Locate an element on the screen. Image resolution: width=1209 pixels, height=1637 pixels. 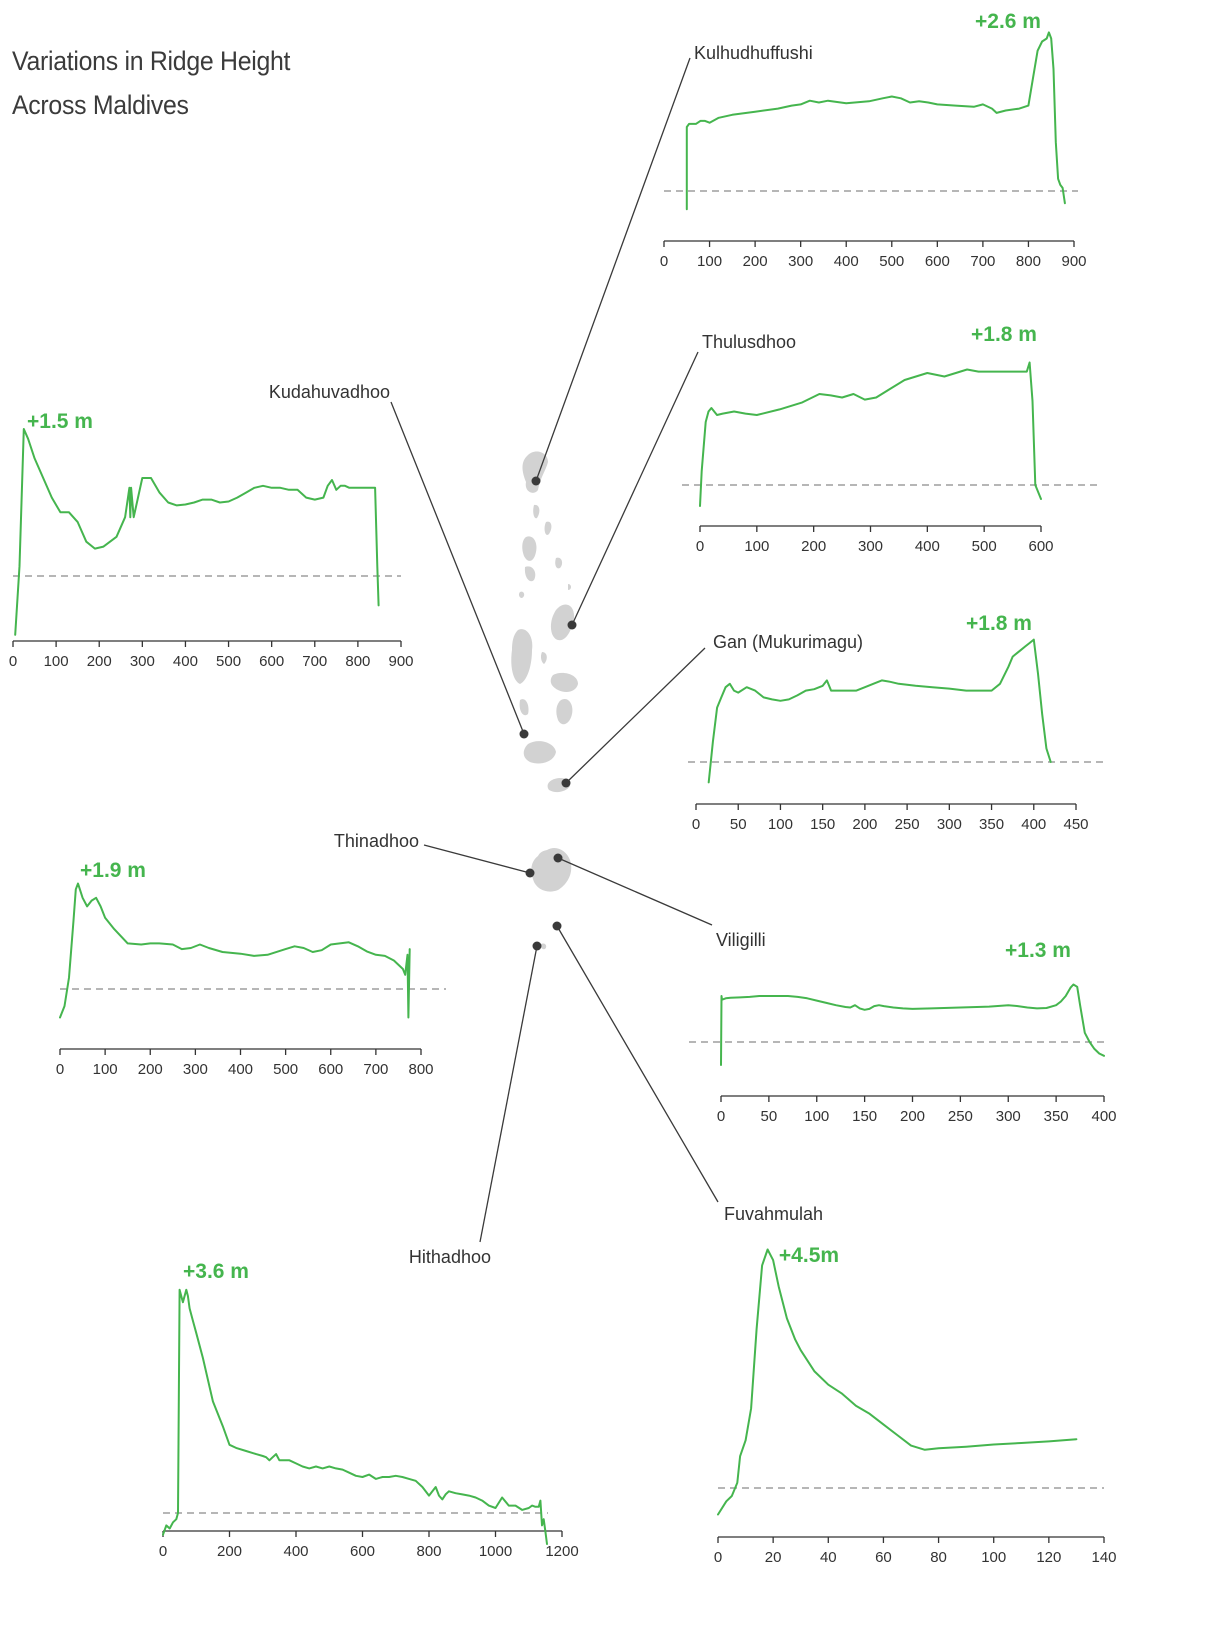
peak-label-viligilli: +1.3 m is located at coordinates (1038, 950).